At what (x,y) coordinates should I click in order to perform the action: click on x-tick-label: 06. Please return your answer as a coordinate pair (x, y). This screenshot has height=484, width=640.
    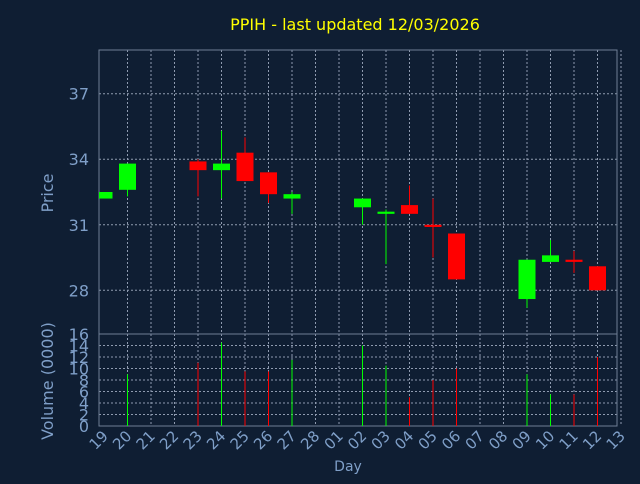
    Looking at the image, I should click on (451, 440).